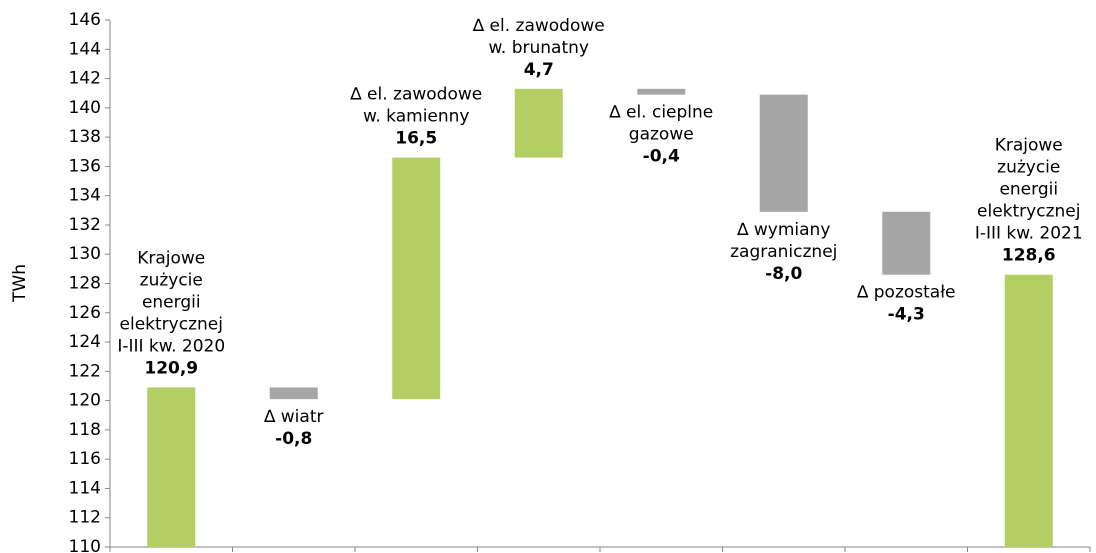 The width and height of the screenshot is (1096, 553). Describe the element at coordinates (783, 274) in the screenshot. I see `value-label: -8,0` at that location.